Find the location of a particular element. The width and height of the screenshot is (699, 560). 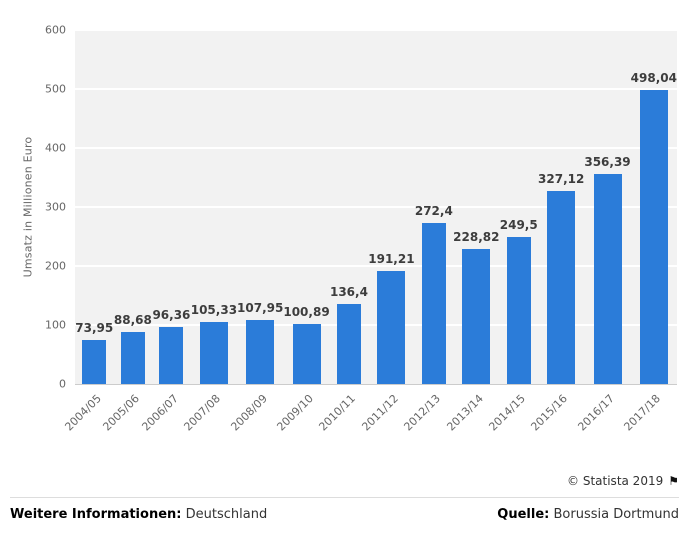

source-label: Quelle: is located at coordinates (523, 514).